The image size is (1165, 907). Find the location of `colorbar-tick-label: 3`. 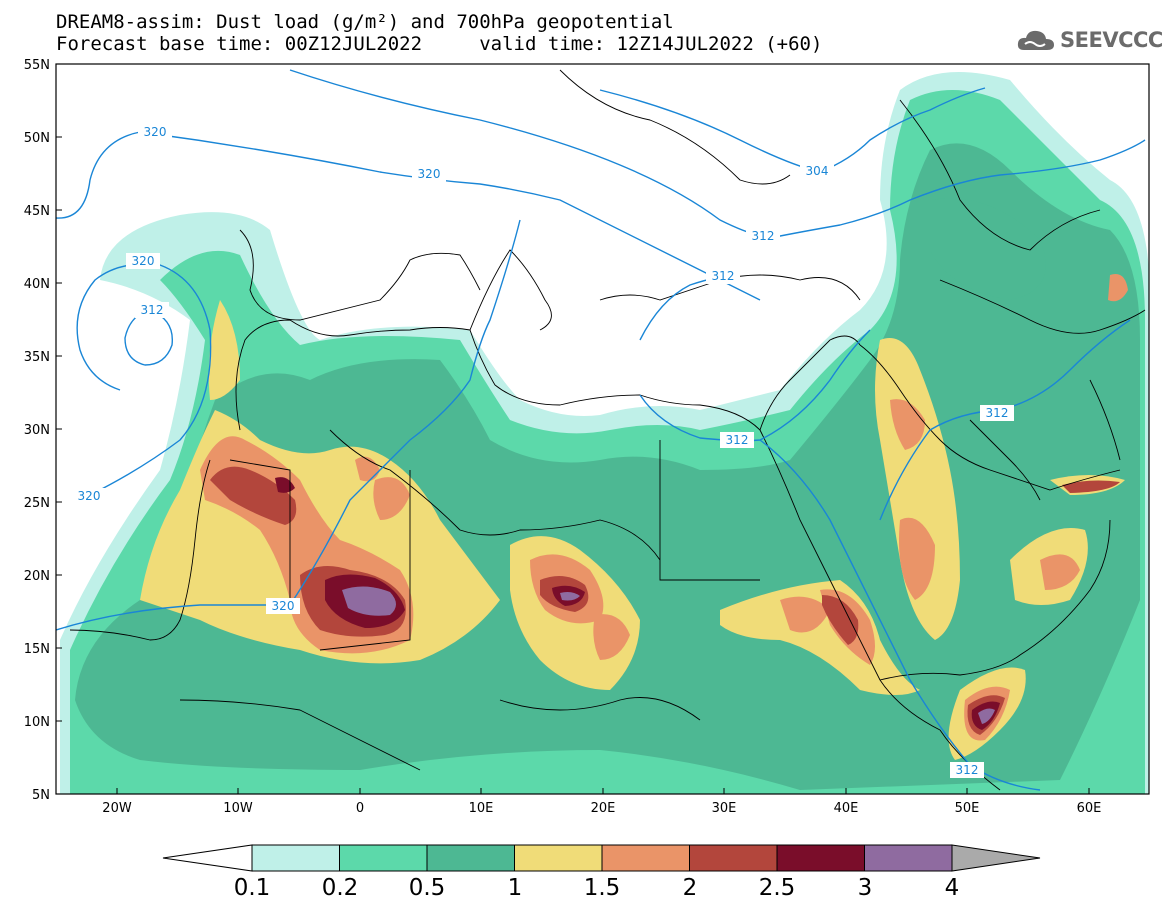

colorbar-tick-label: 3 is located at coordinates (865, 888).